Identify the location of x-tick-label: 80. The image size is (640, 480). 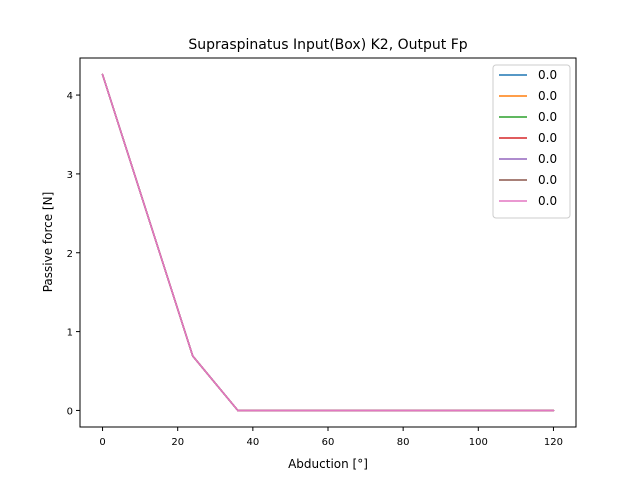
(403, 442).